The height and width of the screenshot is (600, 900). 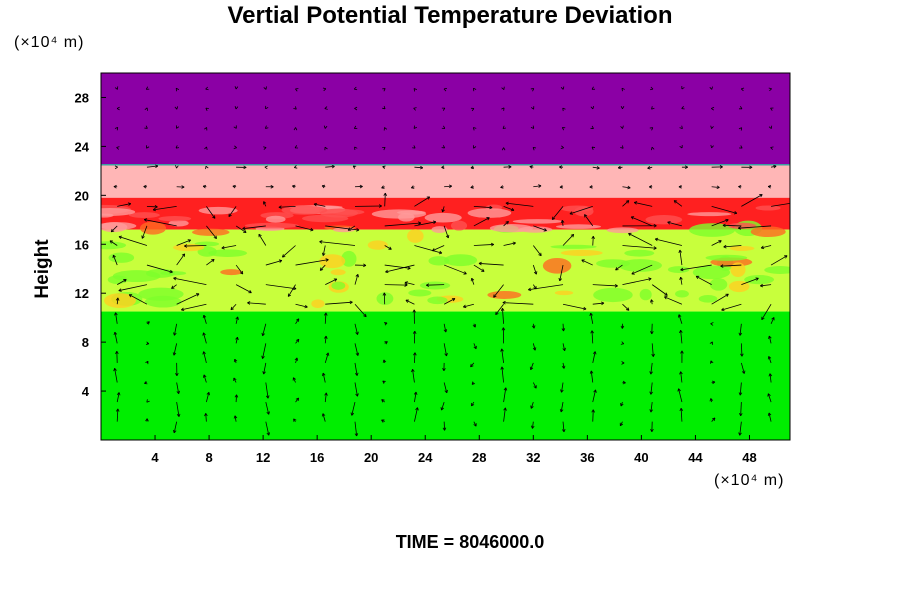 What do you see at coordinates (695, 457) in the screenshot?
I see `x-tick-label: 44` at bounding box center [695, 457].